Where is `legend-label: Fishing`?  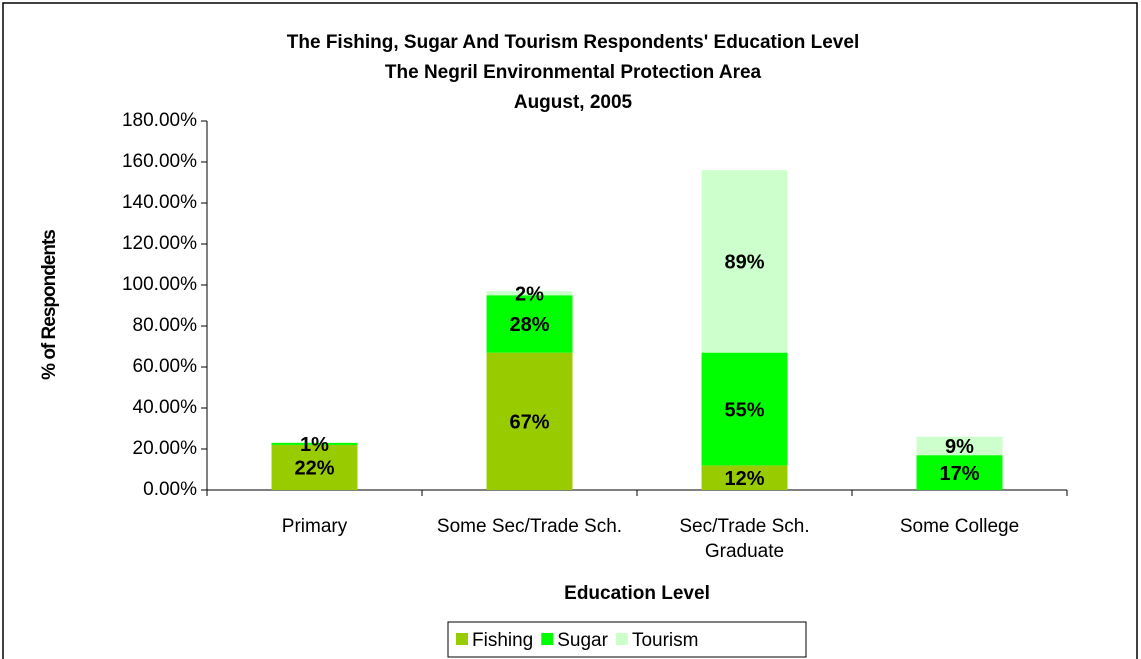
legend-label: Fishing is located at coordinates (502, 640).